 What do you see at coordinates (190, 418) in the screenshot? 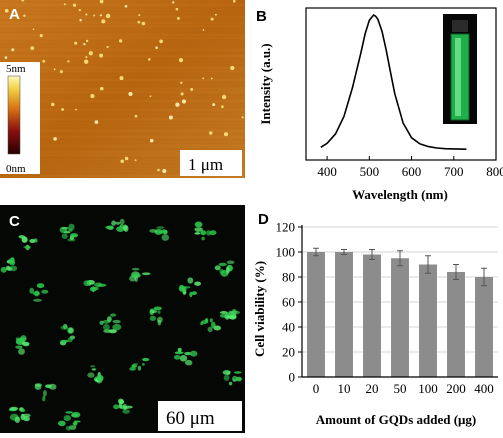
I see `scalebar-label-c: 60 μm` at bounding box center [190, 418].